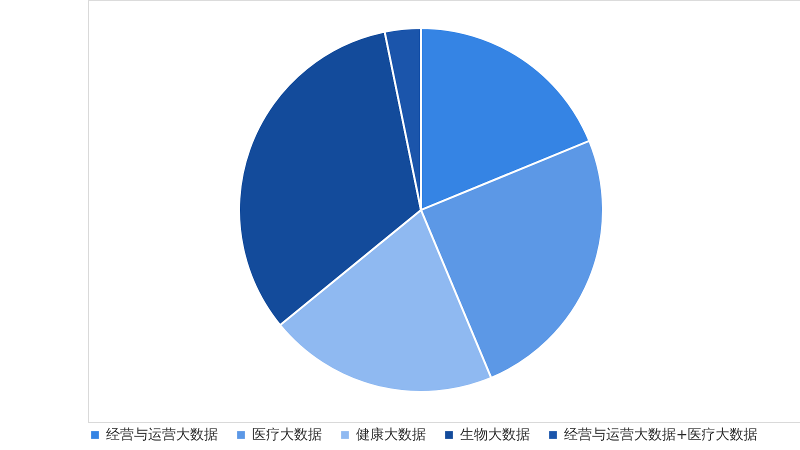  I want to click on legend-label: 经营与运营大数据, so click(162, 435).